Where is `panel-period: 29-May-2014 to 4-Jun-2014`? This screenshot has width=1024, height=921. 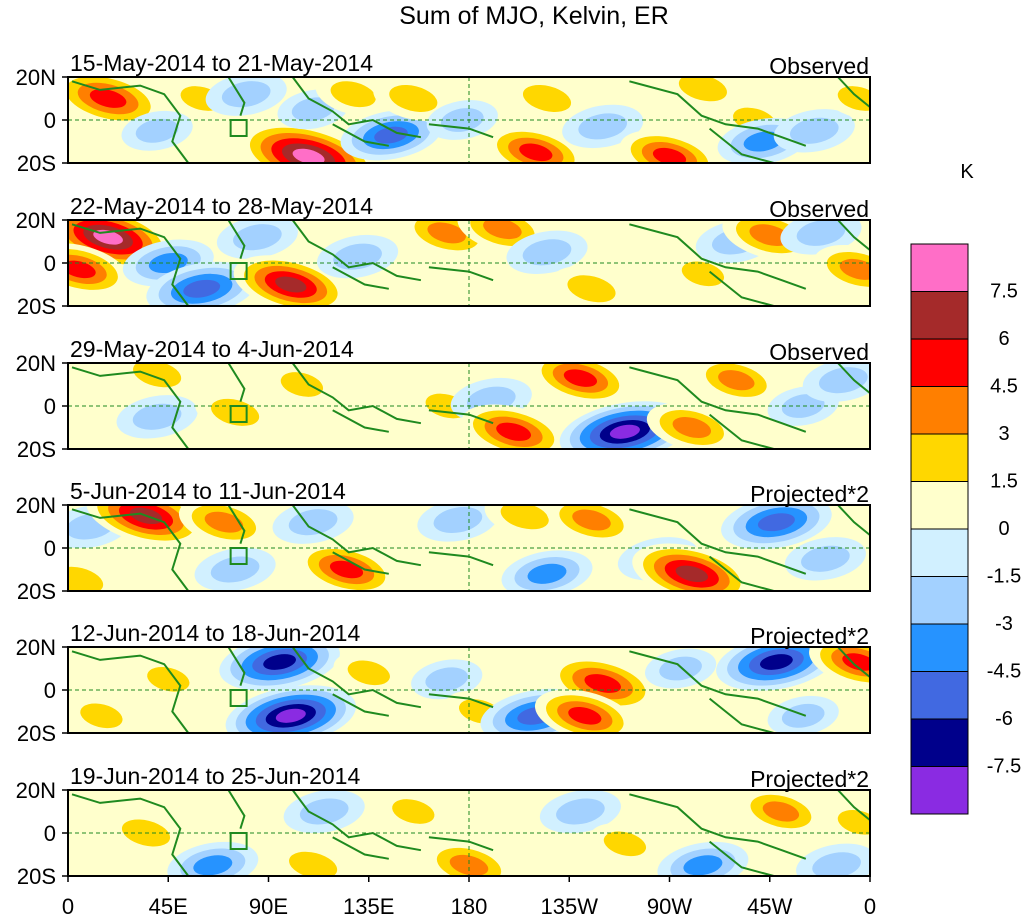 panel-period: 29-May-2014 to 4-Jun-2014 is located at coordinates (212, 349).